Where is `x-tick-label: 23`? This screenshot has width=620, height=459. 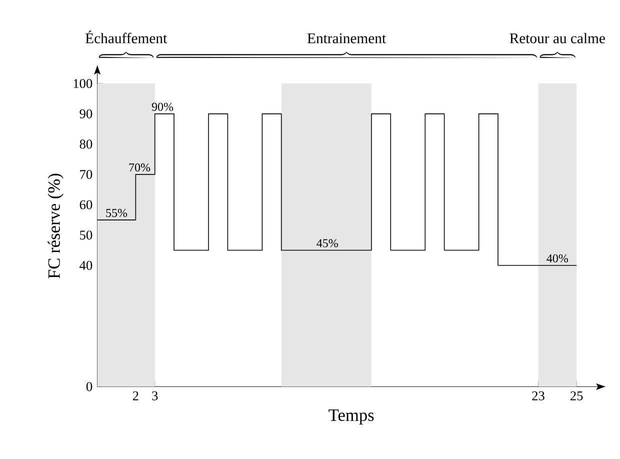 x-tick-label: 23 is located at coordinates (538, 396).